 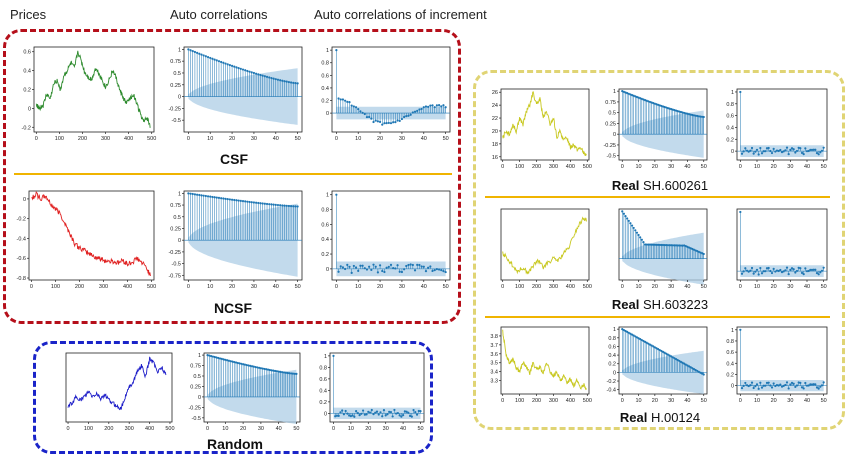 I want to click on x-tick-label: 30, so click(x=402, y=287).